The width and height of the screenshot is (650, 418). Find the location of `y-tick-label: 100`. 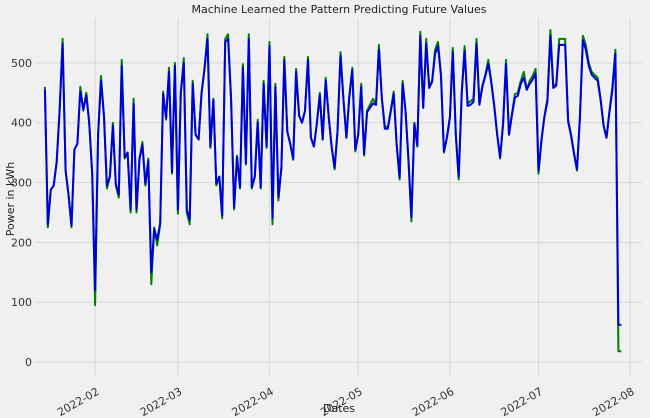

y-tick-label: 100 is located at coordinates (21, 302).